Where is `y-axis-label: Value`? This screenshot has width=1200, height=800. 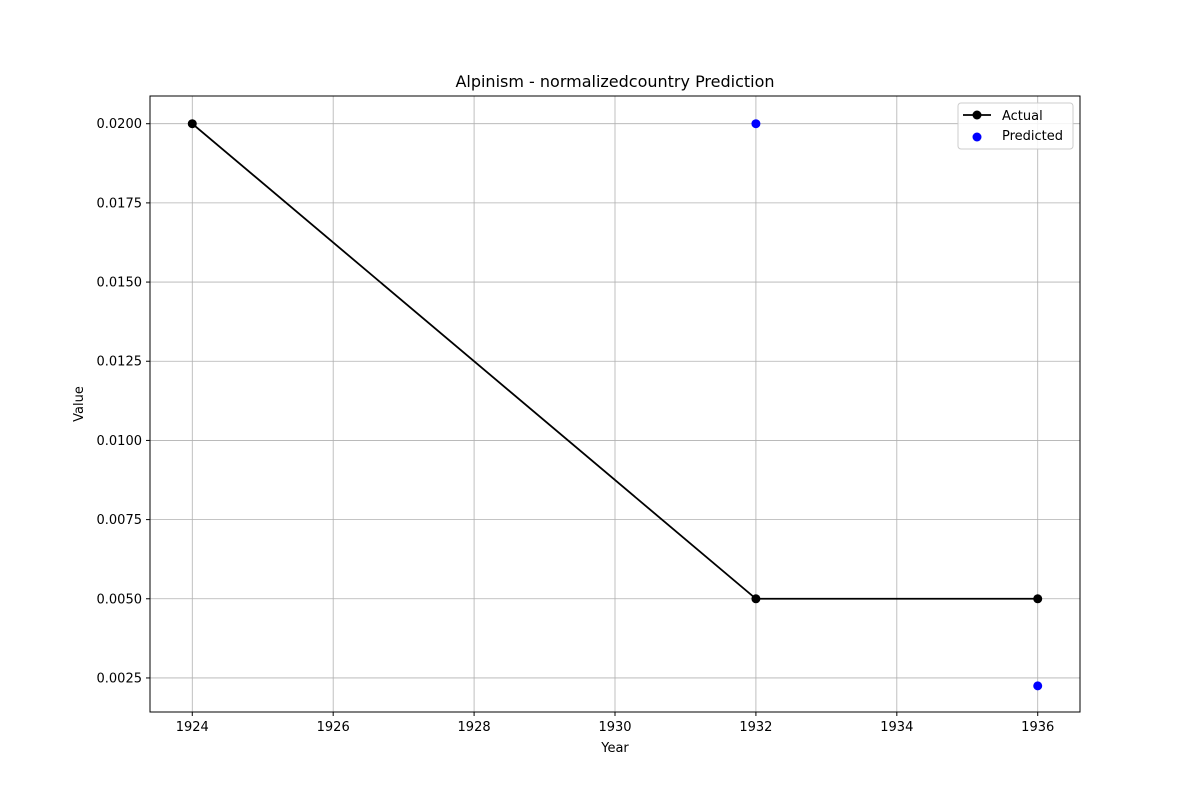
y-axis-label: Value is located at coordinates (79, 404).